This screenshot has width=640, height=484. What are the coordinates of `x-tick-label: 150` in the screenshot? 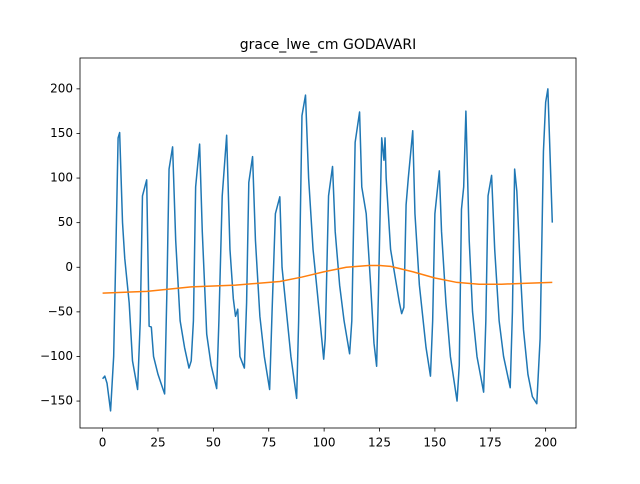 It's located at (434, 443).